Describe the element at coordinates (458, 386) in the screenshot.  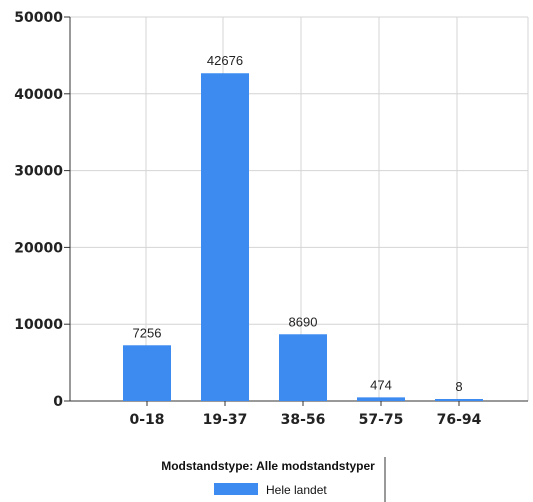
I see `data-label-76-94: 8` at that location.